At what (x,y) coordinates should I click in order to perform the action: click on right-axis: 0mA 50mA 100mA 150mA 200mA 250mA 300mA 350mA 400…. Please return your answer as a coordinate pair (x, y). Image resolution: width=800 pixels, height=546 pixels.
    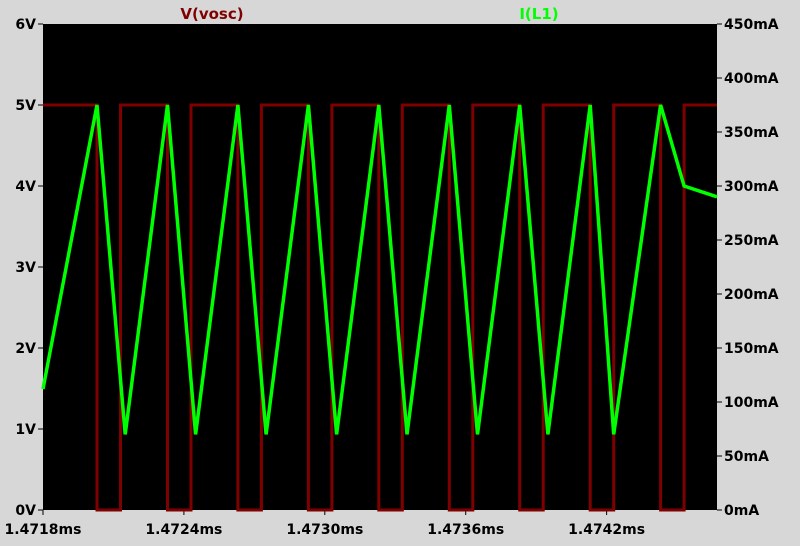
    Looking at the image, I should click on (748, 268).